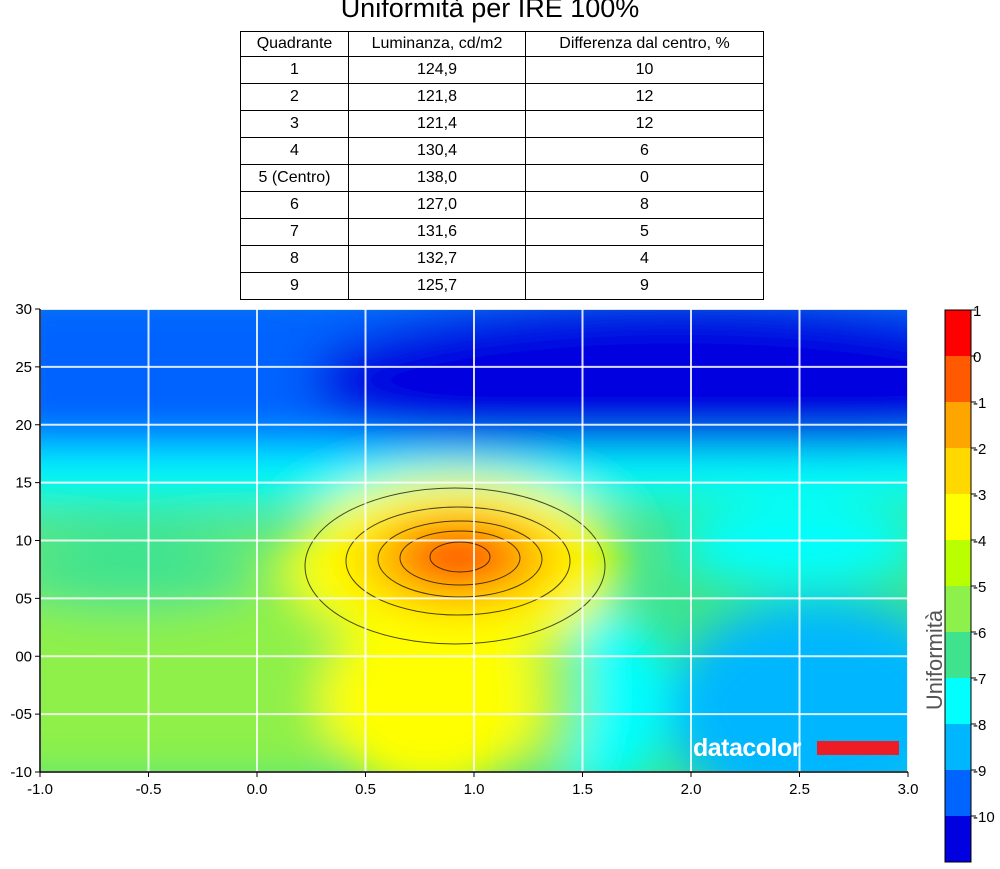 The height and width of the screenshot is (869, 1000). Describe the element at coordinates (644, 124) in the screenshot. I see `cell-differenza: 12` at that location.